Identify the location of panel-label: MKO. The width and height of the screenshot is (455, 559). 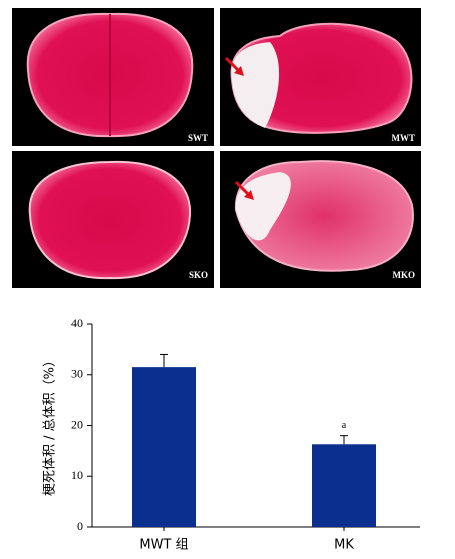
(404, 275).